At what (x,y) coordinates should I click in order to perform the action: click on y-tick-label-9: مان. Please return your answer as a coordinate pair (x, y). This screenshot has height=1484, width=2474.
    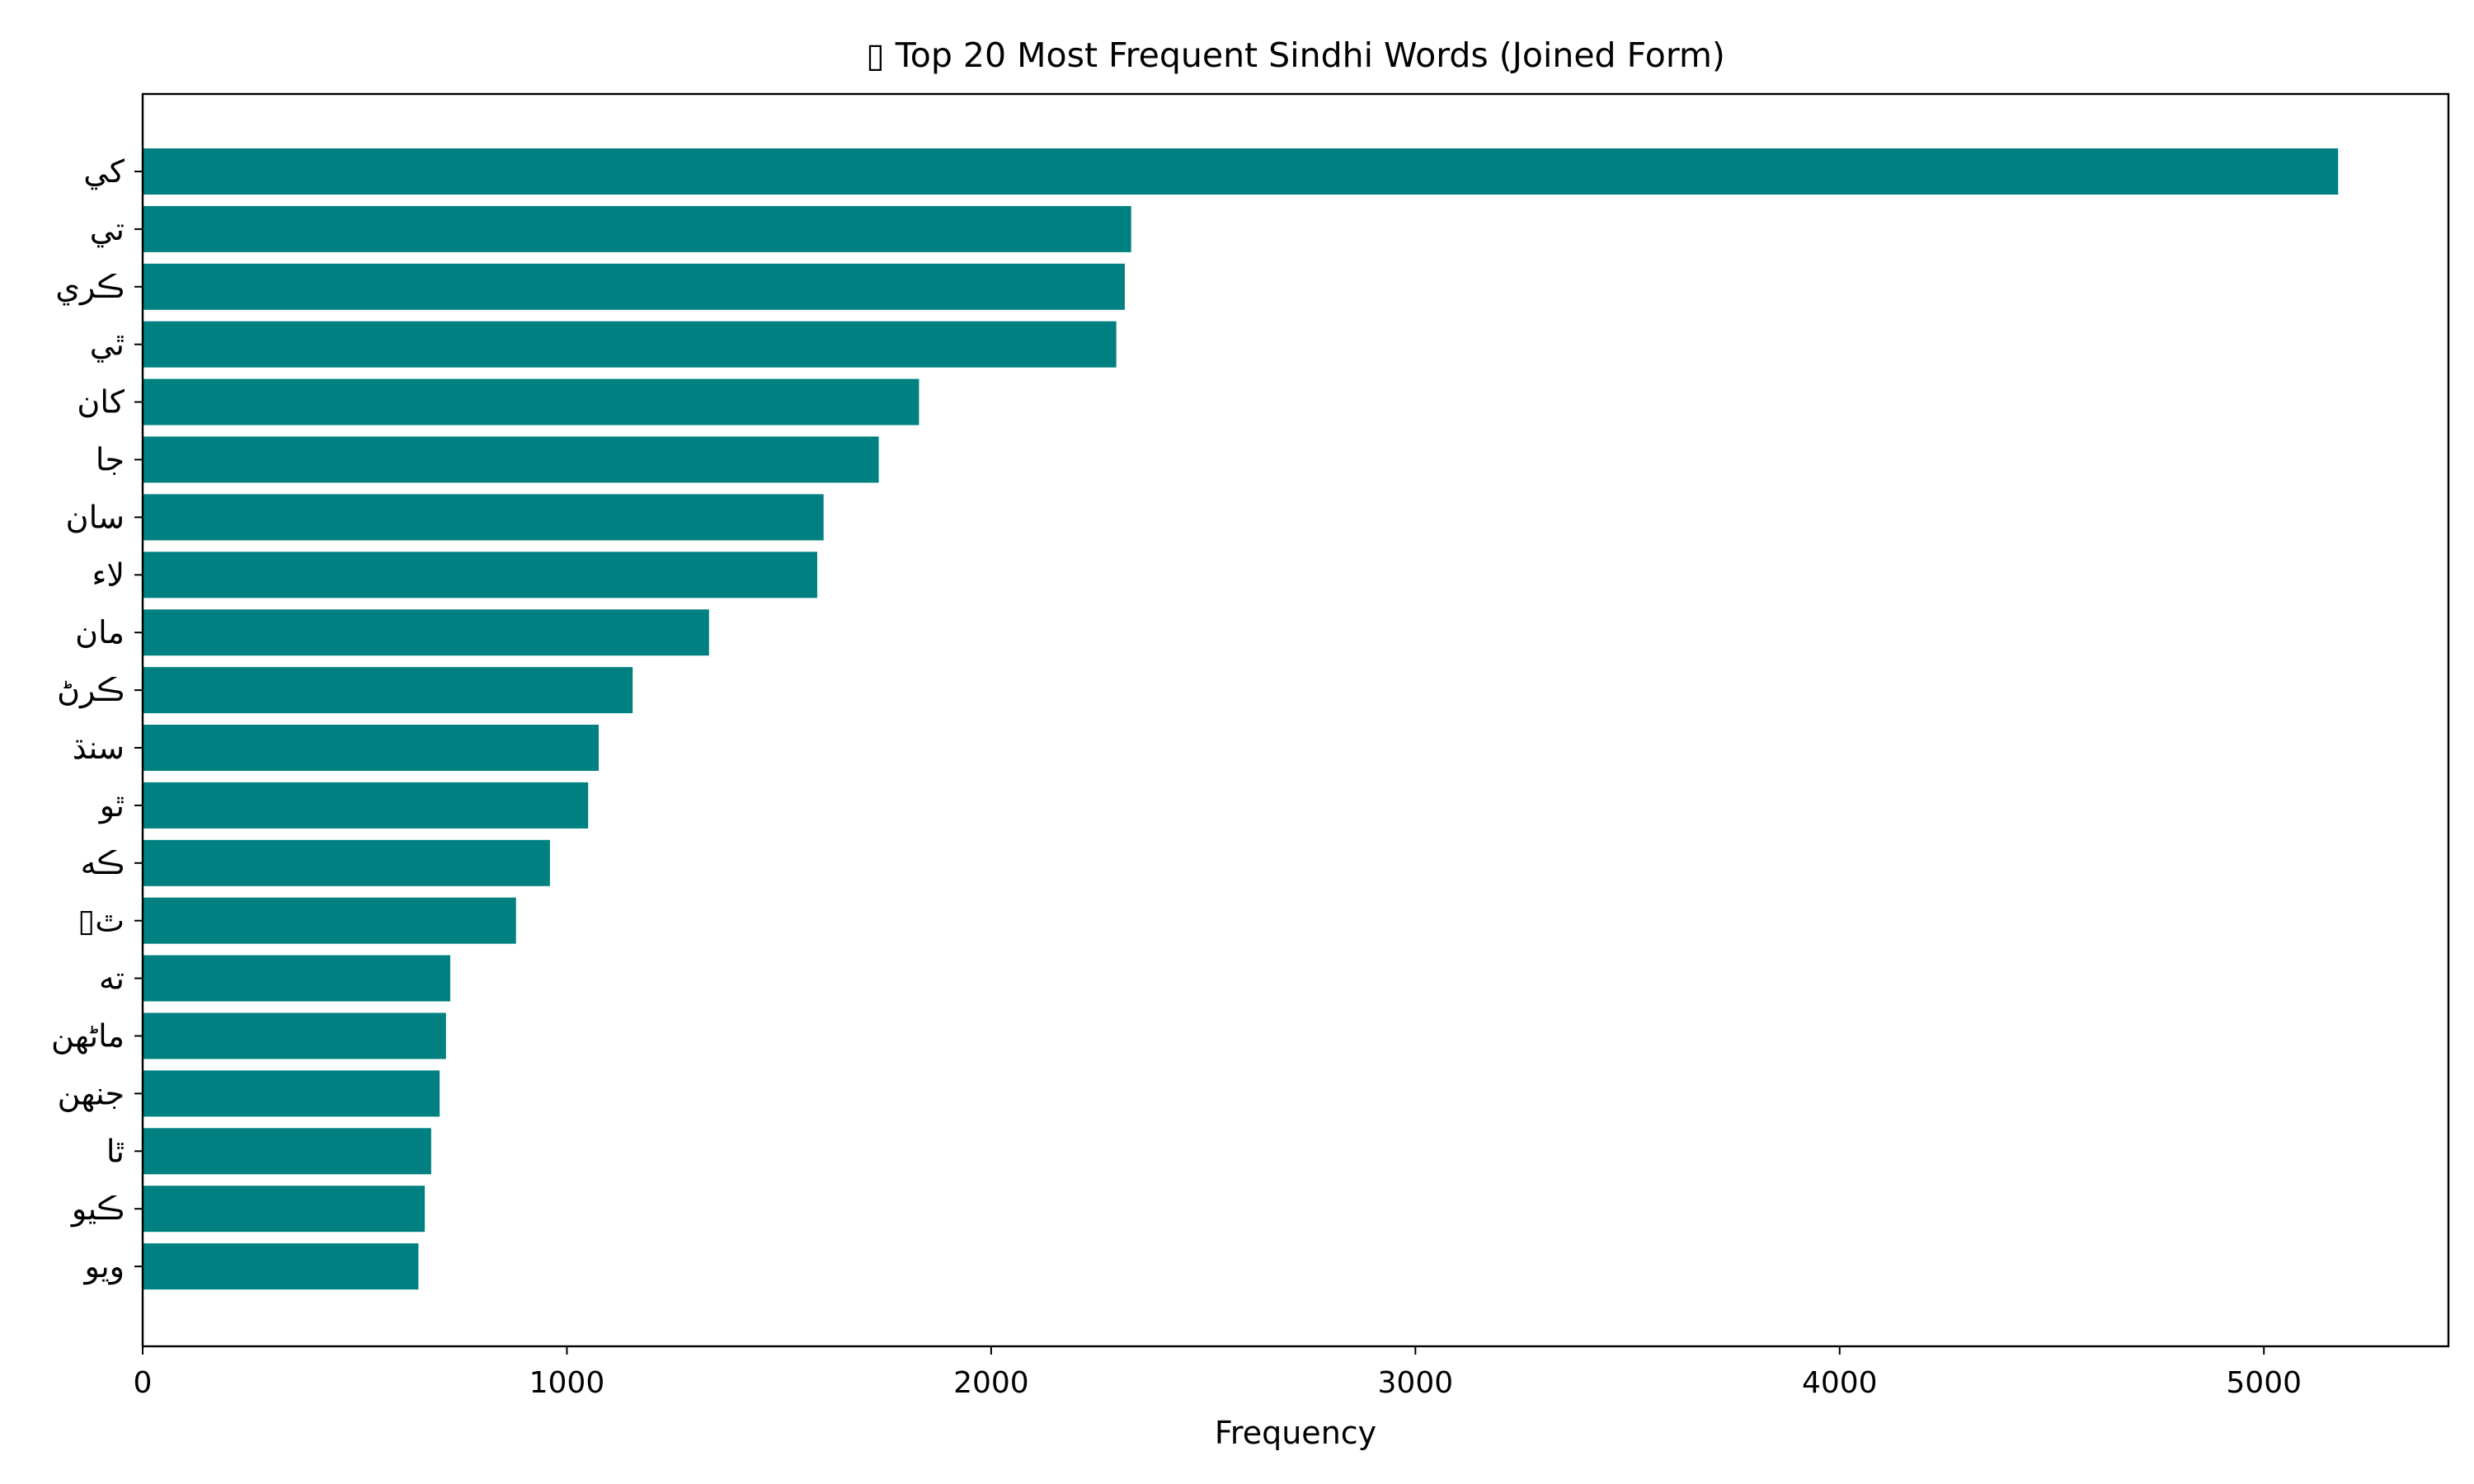
    Looking at the image, I should click on (100, 632).